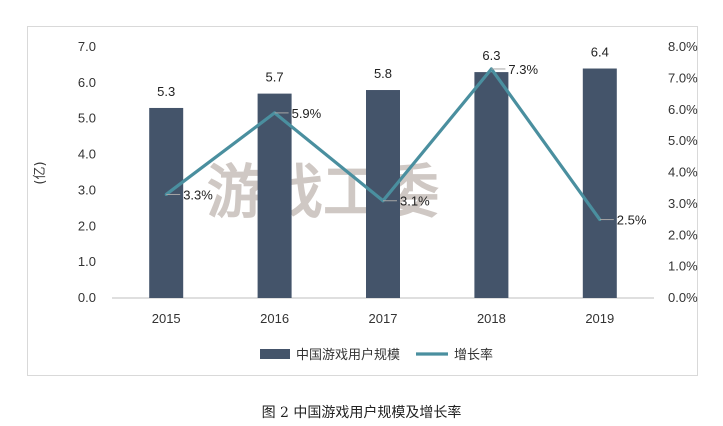  I want to click on x-tick-label: 2016, so click(274, 318).